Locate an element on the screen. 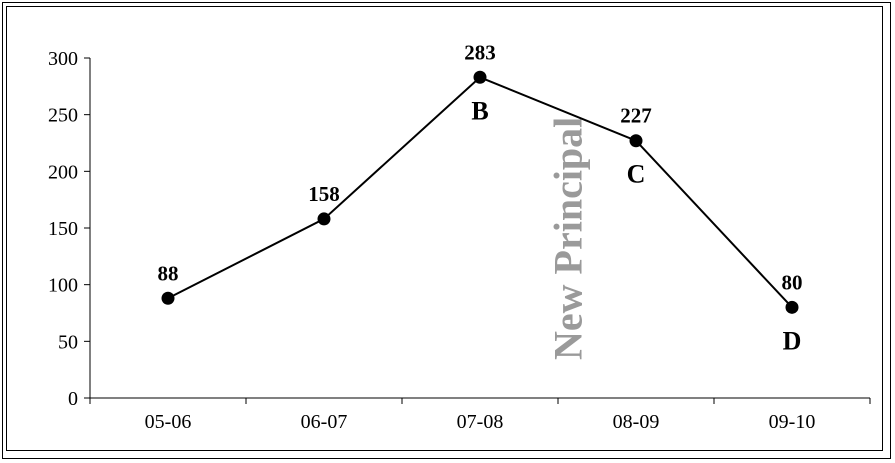 This screenshot has height=463, width=895. y-tick-label: 300 is located at coordinates (63, 59).